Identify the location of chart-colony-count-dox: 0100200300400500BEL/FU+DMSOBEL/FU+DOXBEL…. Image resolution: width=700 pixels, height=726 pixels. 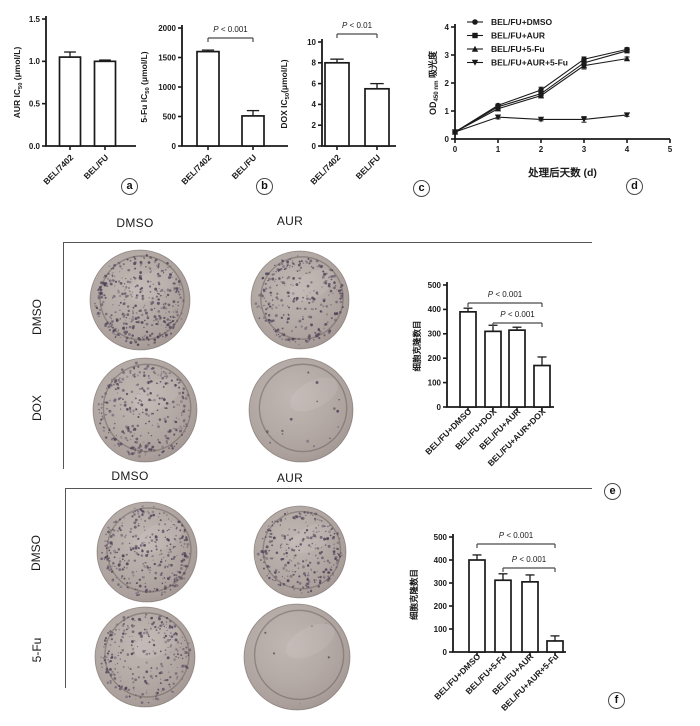
(483, 374).